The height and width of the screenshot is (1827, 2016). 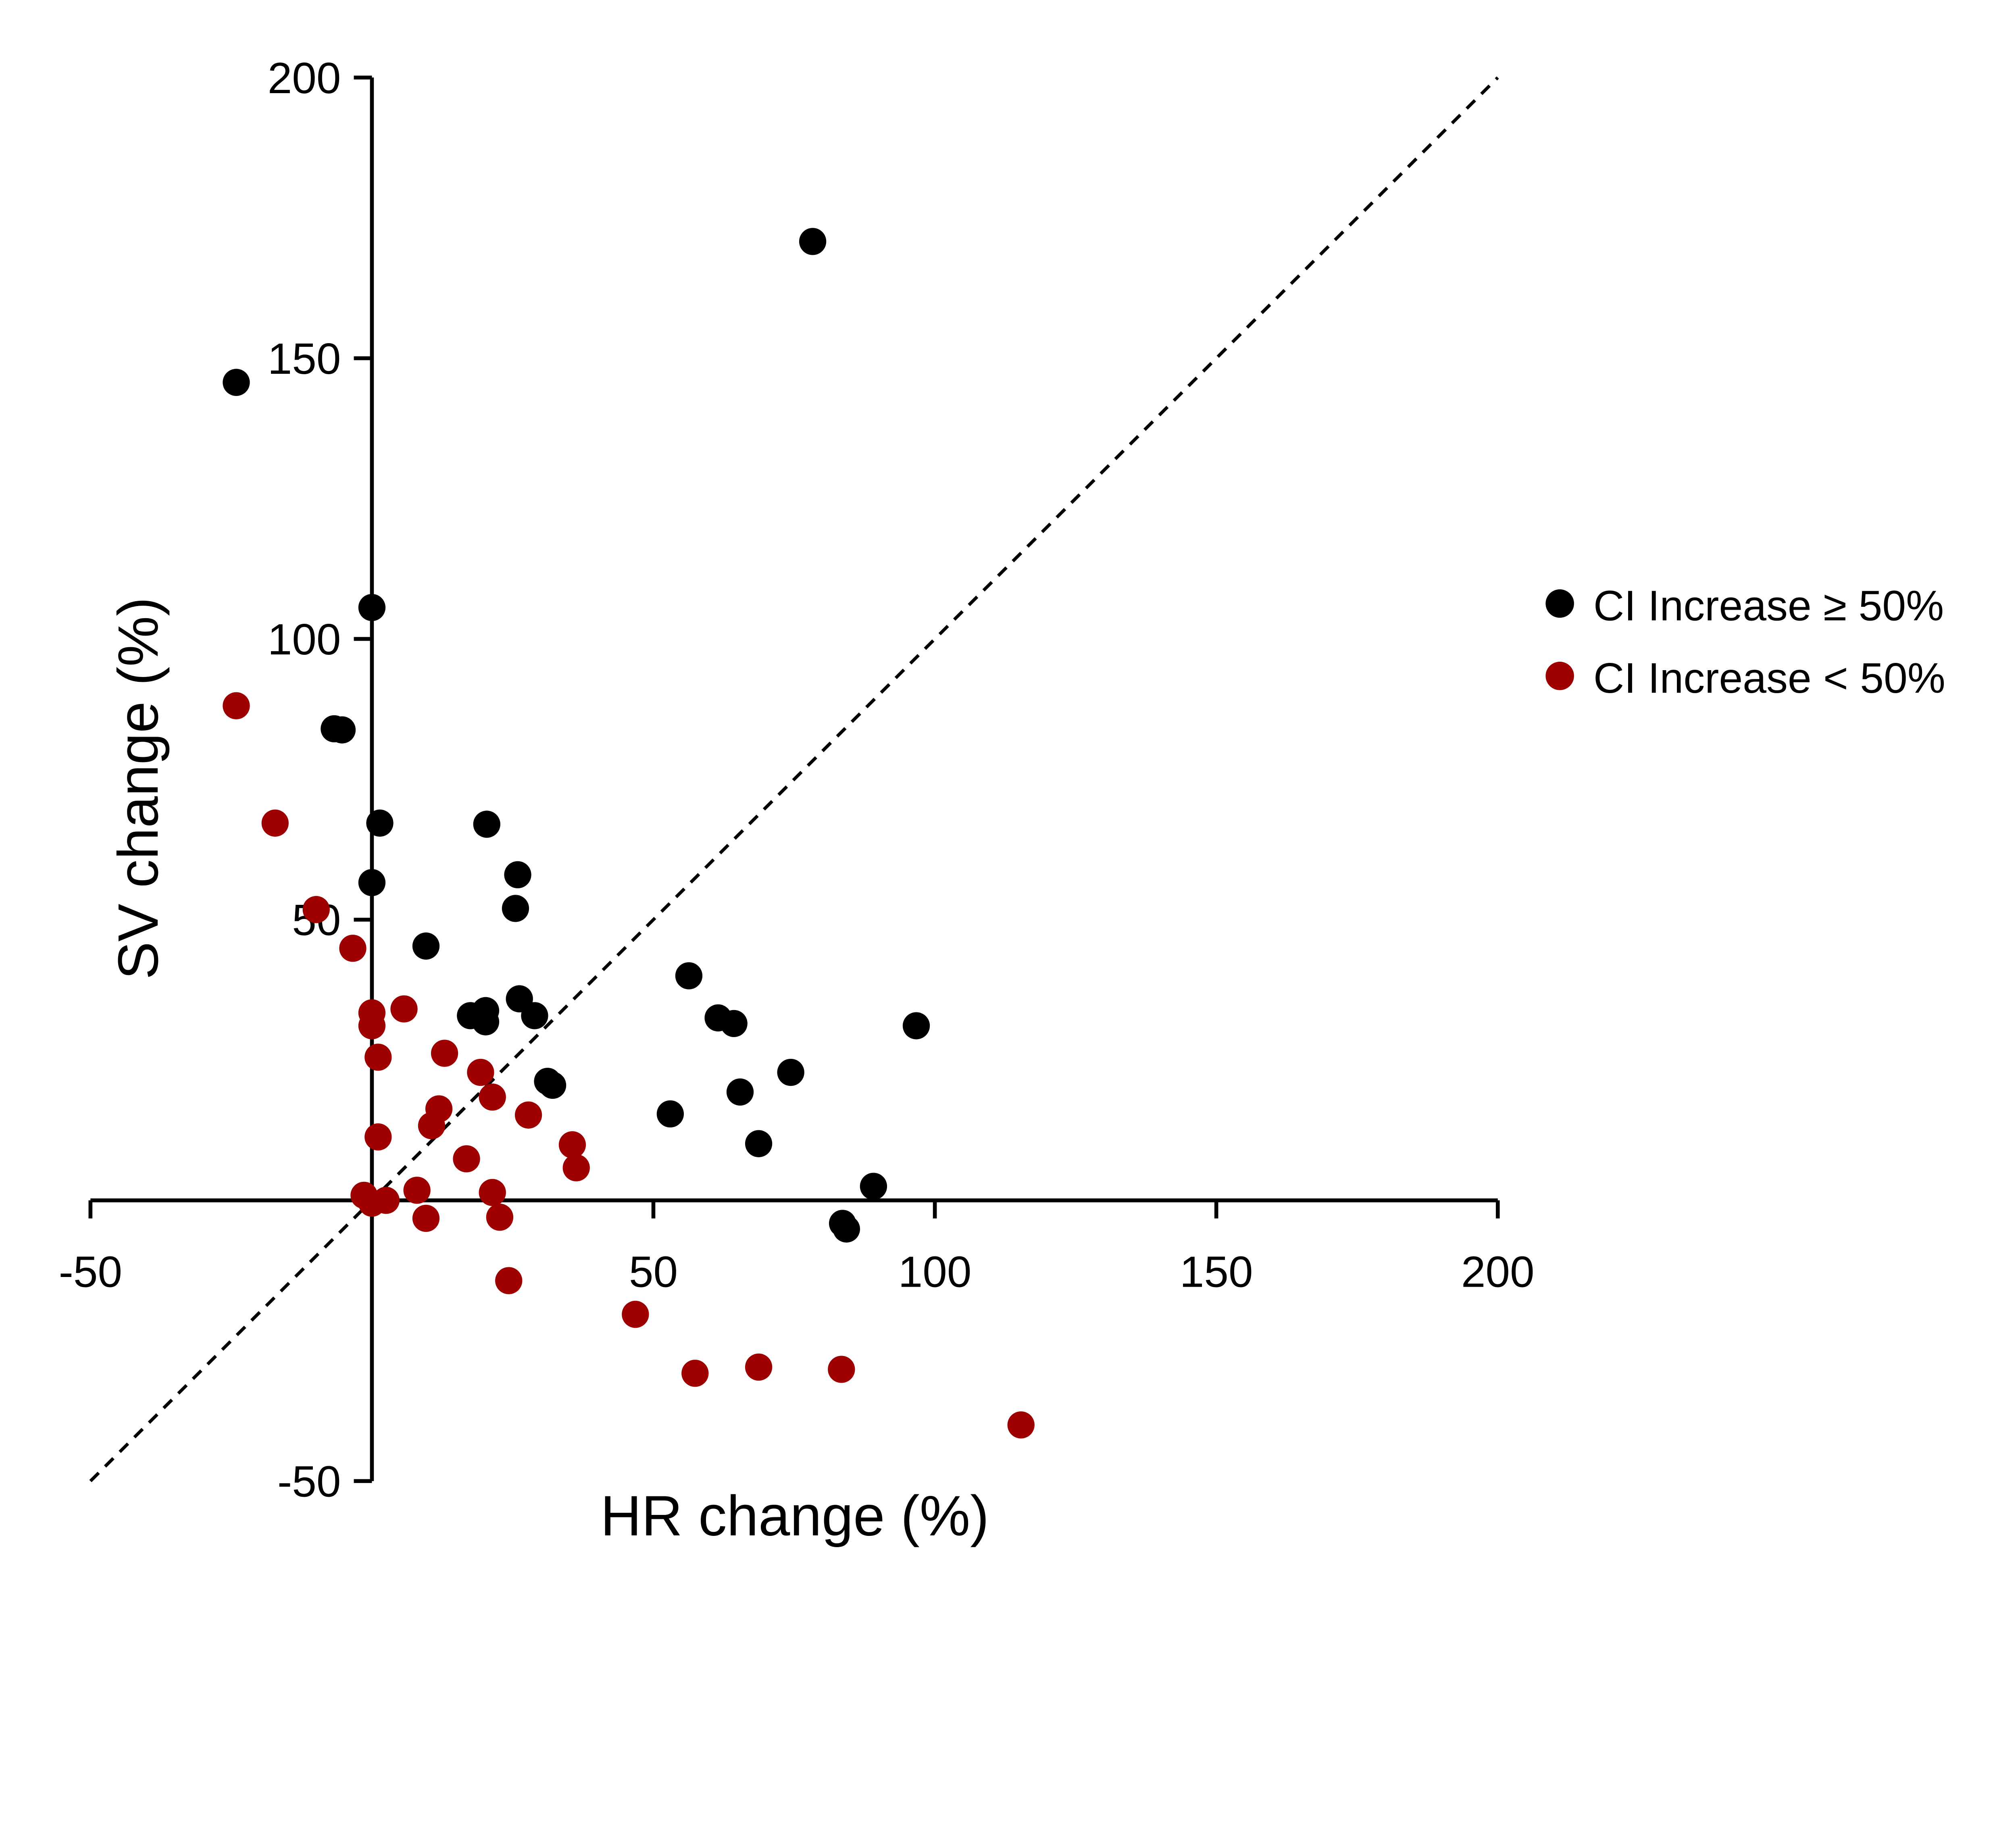 What do you see at coordinates (304, 358) in the screenshot?
I see `y-tick-label: 150` at bounding box center [304, 358].